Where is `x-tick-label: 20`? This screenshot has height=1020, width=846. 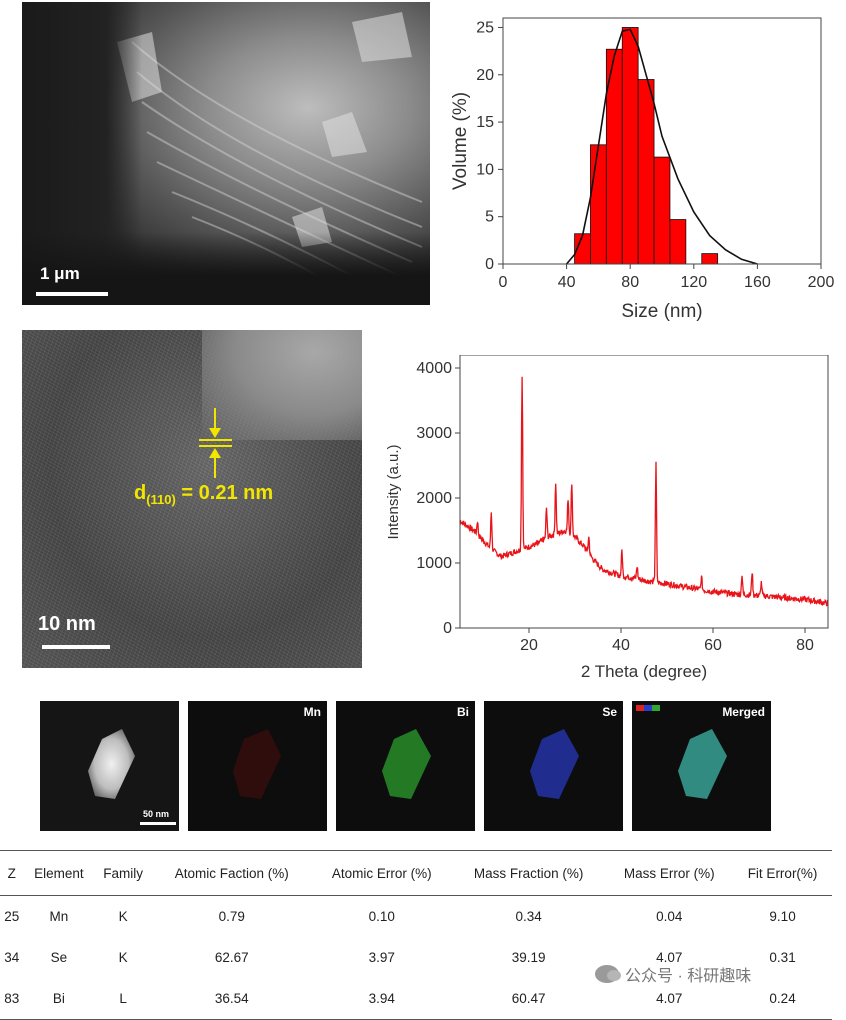
x-tick-label: 20 is located at coordinates (529, 645).